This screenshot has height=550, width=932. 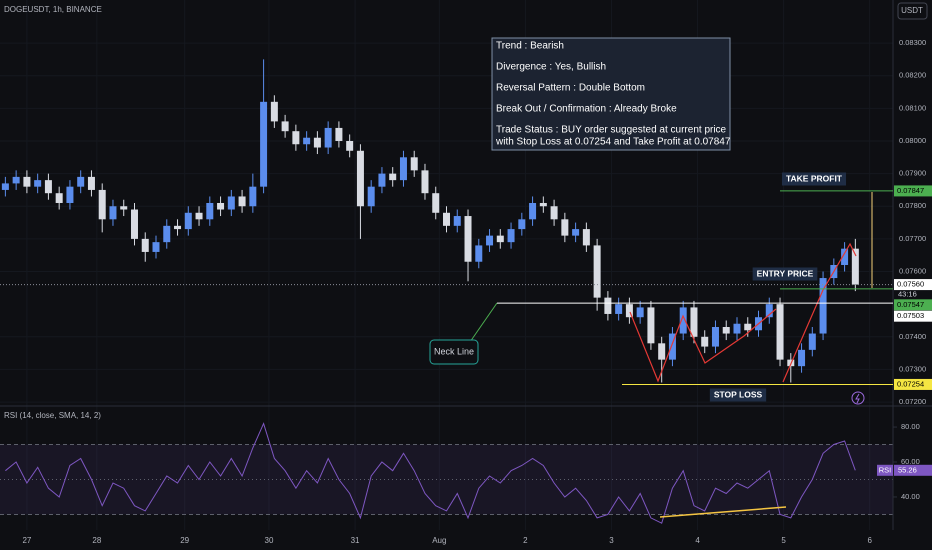 I want to click on rsi-value-badge, so click(x=913, y=470).